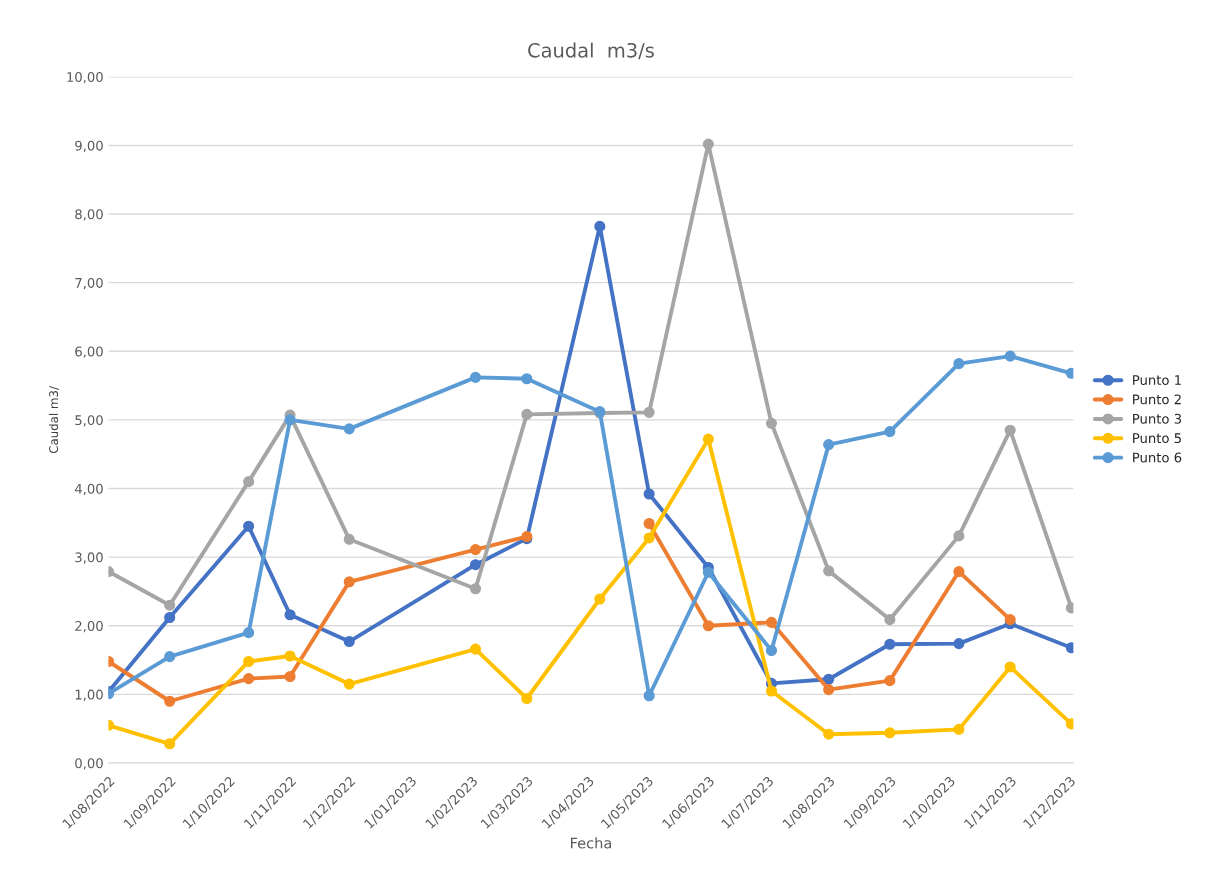 This screenshot has width=1206, height=873. What do you see at coordinates (1157, 457) in the screenshot?
I see `legend-label: Punto 6` at bounding box center [1157, 457].